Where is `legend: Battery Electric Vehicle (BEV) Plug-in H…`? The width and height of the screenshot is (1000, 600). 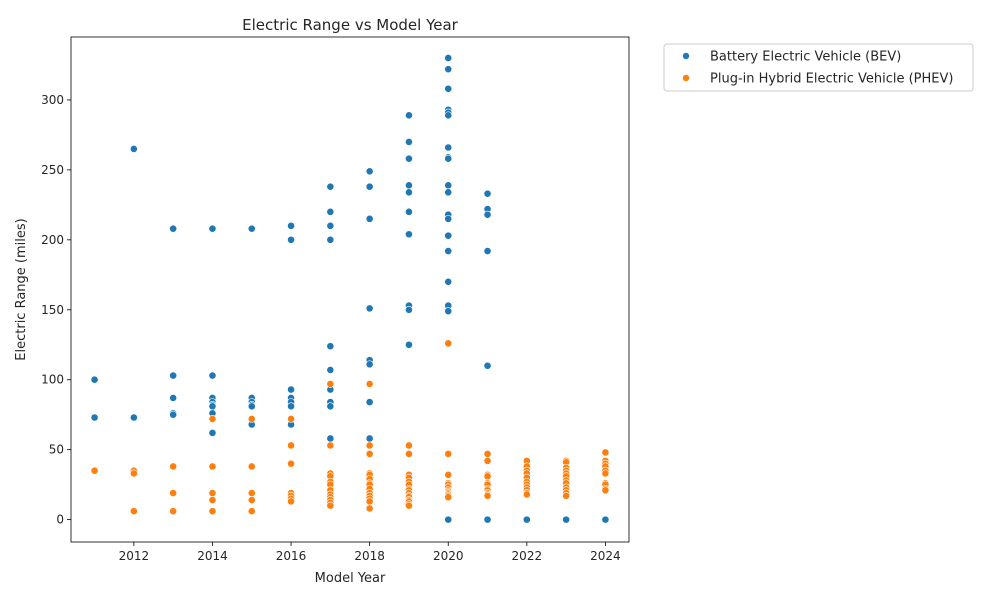
legend: Battery Electric Vehicle (BEV) Plug-in H… is located at coordinates (818, 67).